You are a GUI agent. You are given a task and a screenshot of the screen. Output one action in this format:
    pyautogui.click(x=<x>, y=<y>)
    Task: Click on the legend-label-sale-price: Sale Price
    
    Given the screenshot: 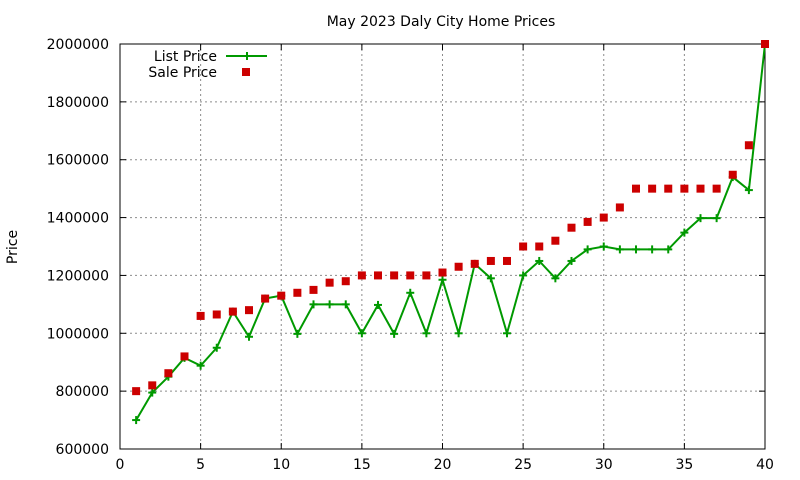 What is the action you would take?
    pyautogui.click(x=182, y=73)
    